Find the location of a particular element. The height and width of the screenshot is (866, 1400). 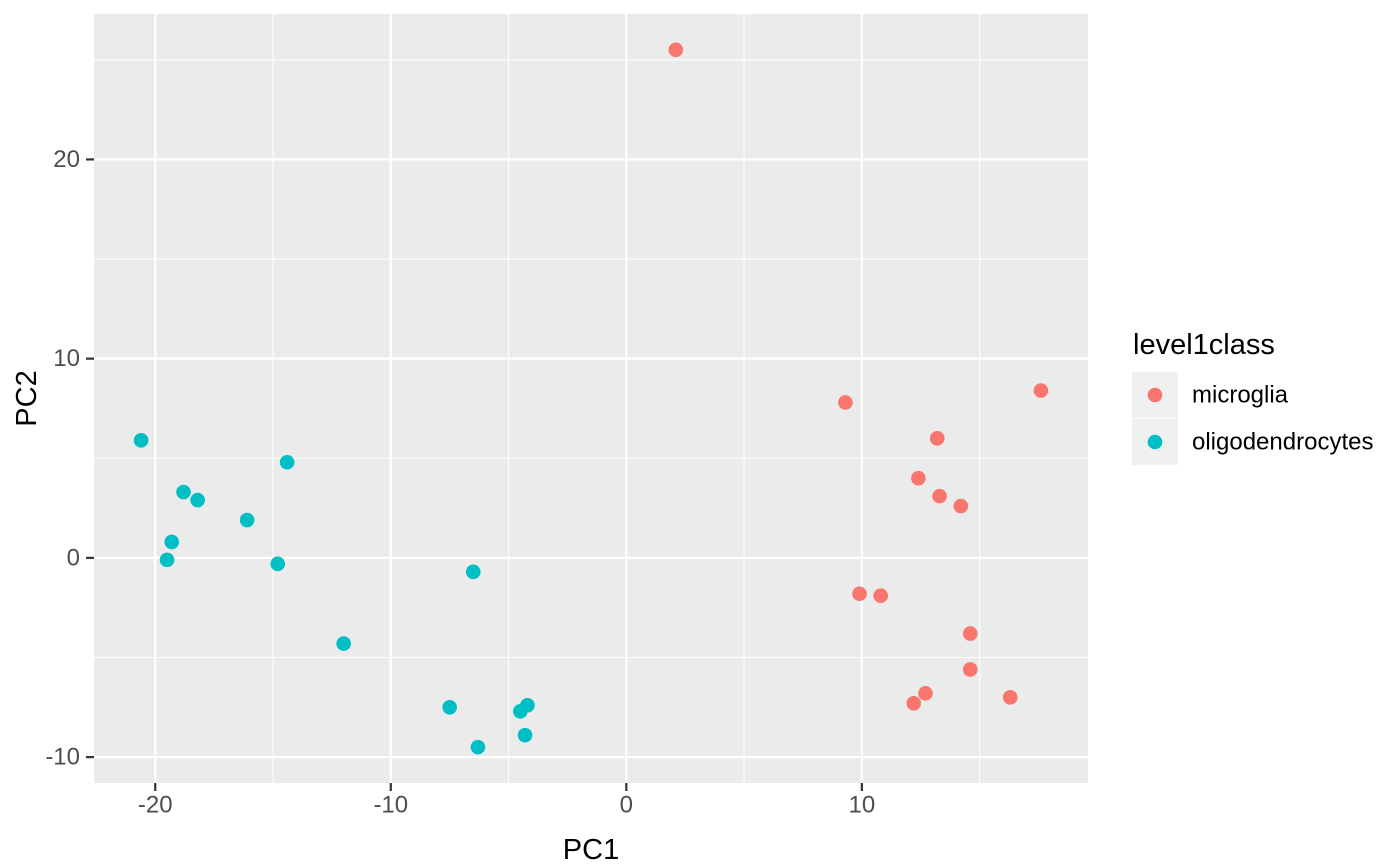

legend-title: level1class is located at coordinates (1204, 345).